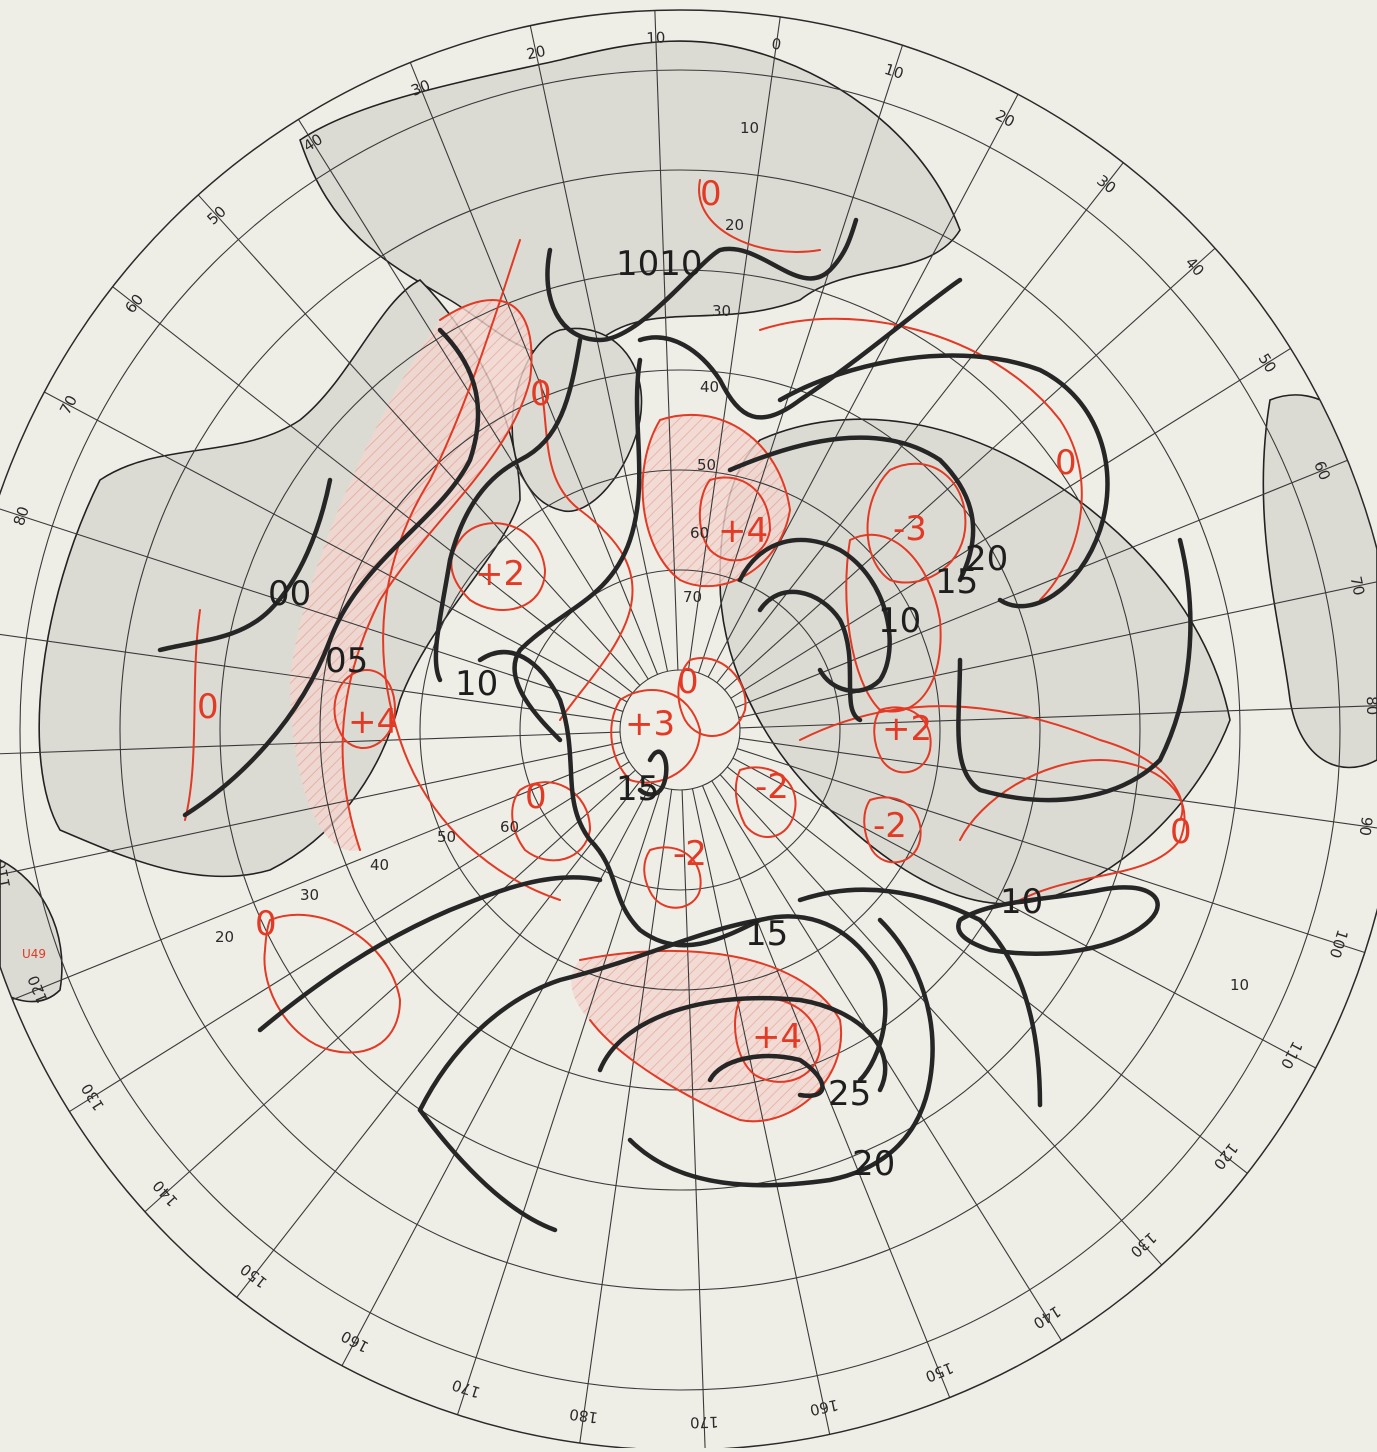  I want to click on meridian-label: 60, so click(1322, 470).